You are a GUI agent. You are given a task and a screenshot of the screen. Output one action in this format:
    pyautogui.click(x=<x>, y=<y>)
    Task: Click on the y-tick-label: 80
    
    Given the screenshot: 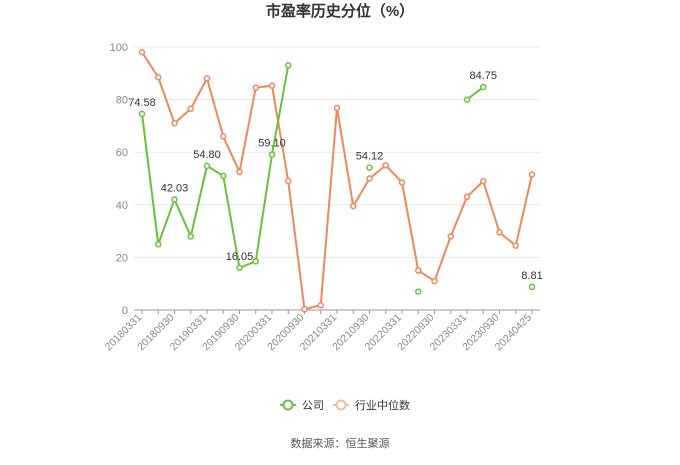 What is the action you would take?
    pyautogui.click(x=122, y=101)
    